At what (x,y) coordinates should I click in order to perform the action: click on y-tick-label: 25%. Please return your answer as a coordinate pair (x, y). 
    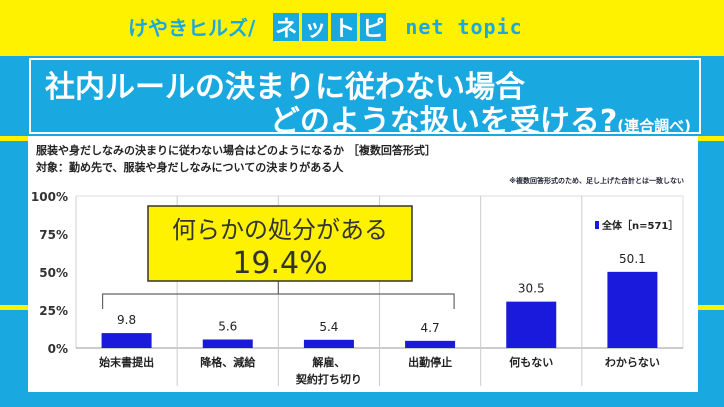
    Looking at the image, I should click on (53, 311).